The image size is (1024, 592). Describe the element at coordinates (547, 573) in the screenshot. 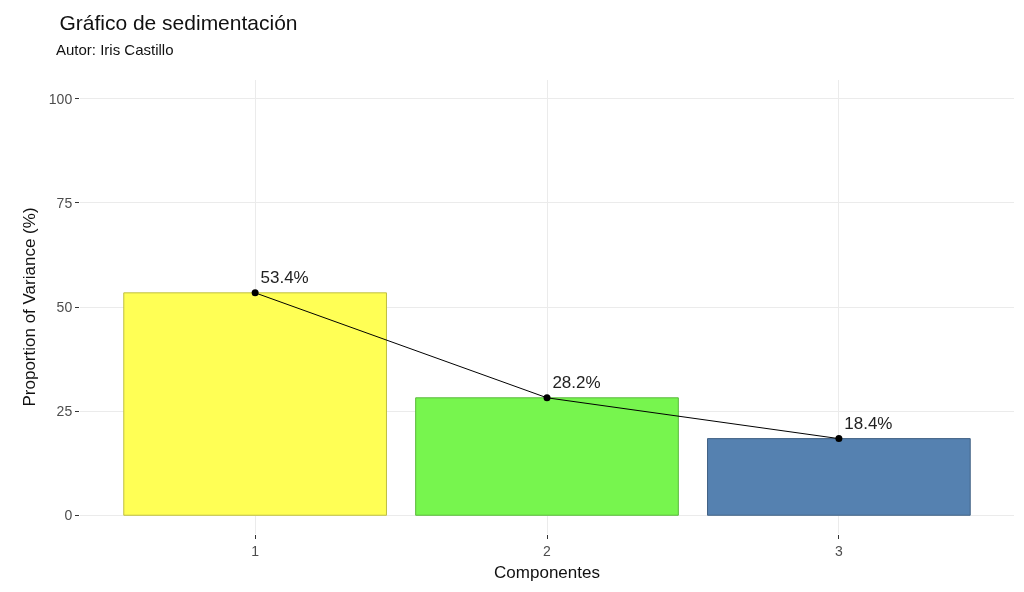

I see `x-axis-title: Componentes` at that location.